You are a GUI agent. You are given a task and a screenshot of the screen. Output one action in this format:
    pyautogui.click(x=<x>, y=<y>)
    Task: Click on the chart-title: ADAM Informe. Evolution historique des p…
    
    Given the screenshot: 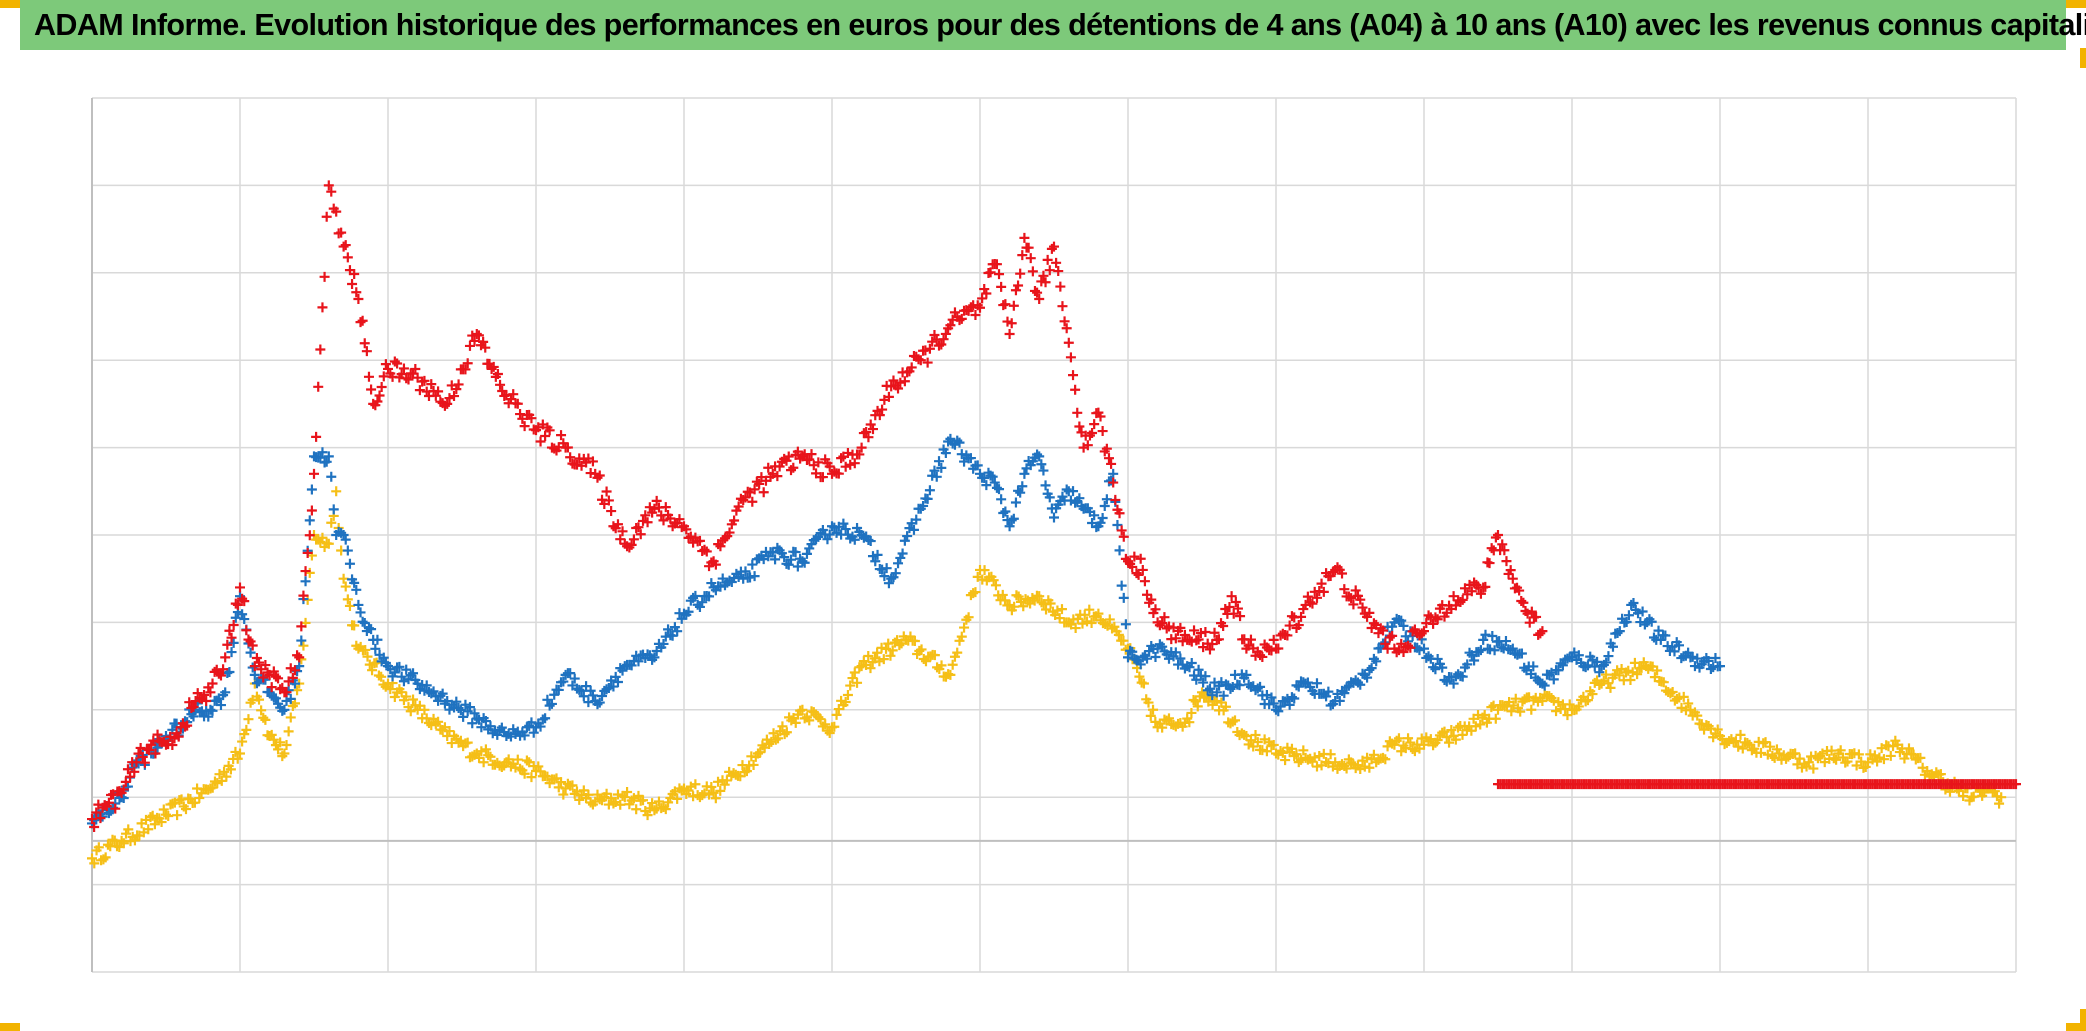 What is the action you would take?
    pyautogui.click(x=1060, y=24)
    